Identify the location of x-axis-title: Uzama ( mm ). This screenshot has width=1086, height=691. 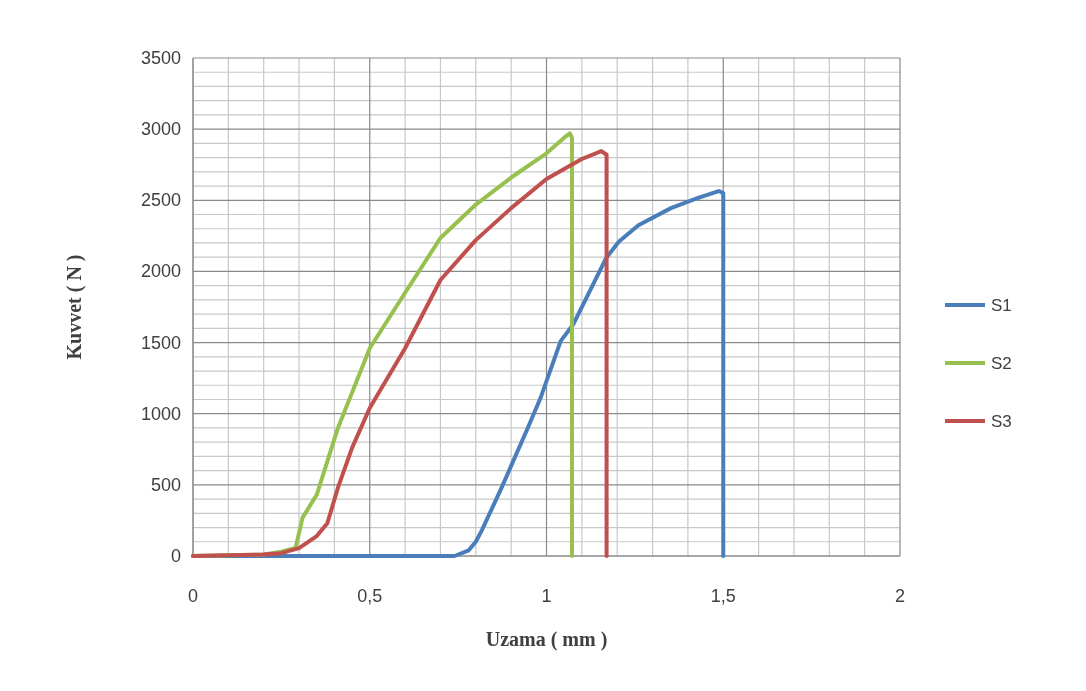
(546, 639).